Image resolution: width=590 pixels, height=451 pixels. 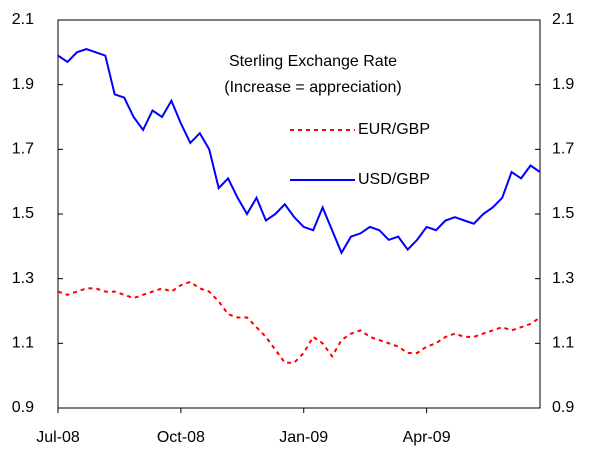 I want to click on y2-tick-label: 0.9, so click(x=563, y=407).